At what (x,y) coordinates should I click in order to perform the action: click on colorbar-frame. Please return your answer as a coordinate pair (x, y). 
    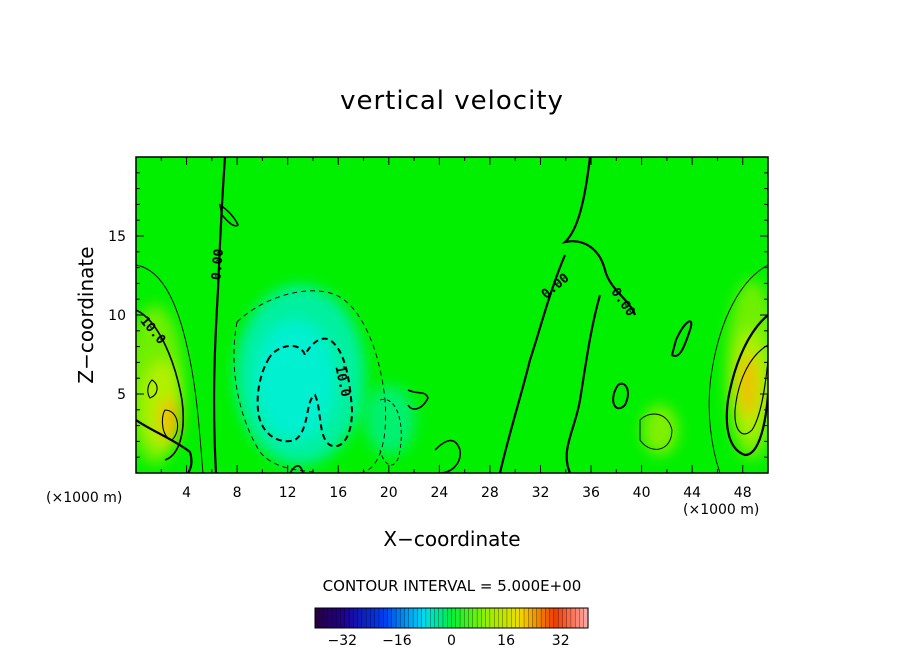
    Looking at the image, I should click on (451, 618).